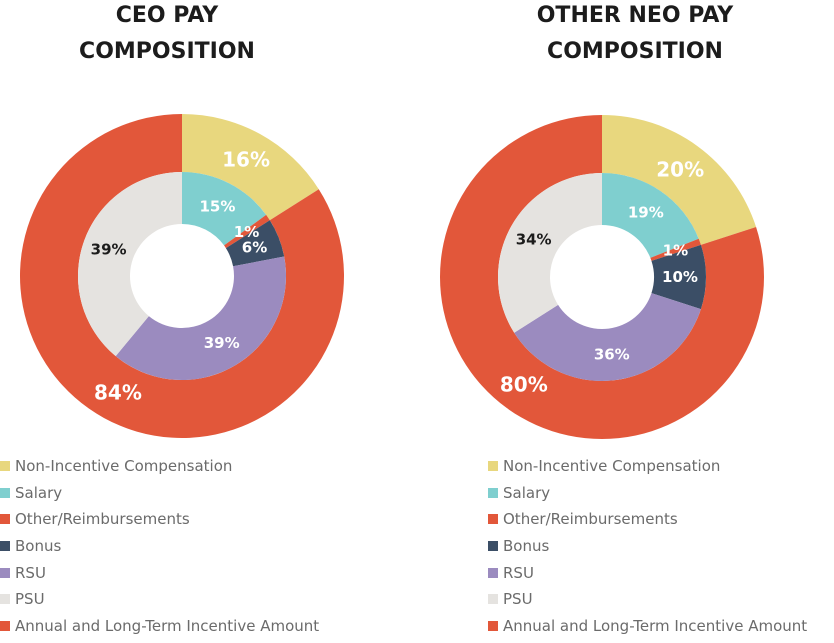  What do you see at coordinates (109, 250) in the screenshot?
I see `inner-label-psu: 39%` at bounding box center [109, 250].